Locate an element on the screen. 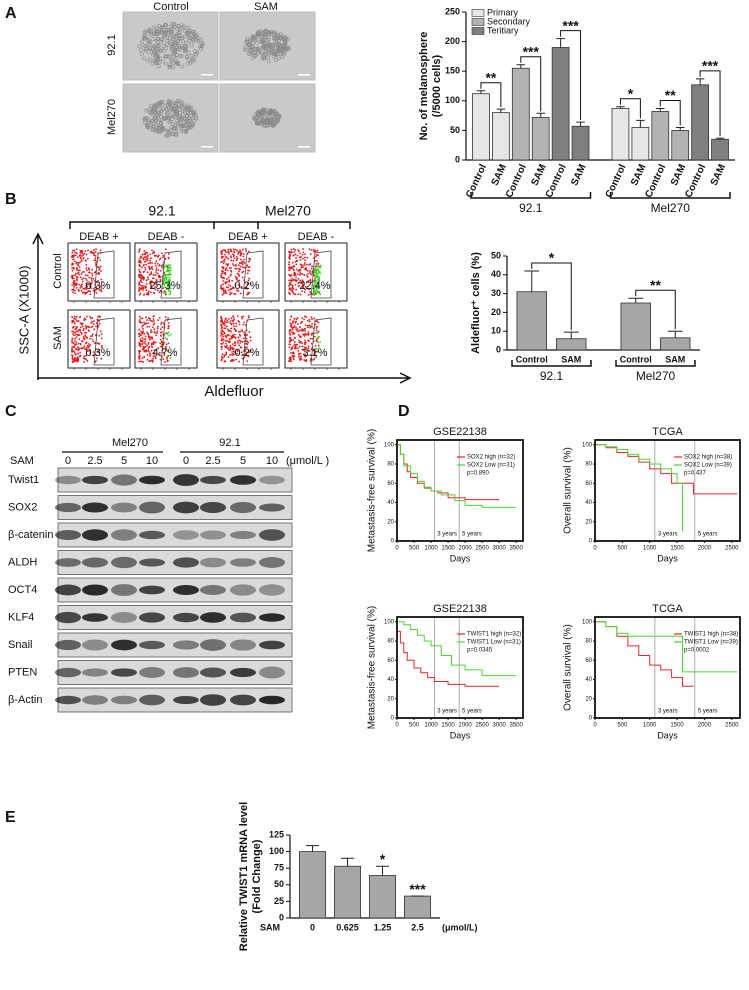 The image size is (749, 990). significance: * is located at coordinates (631, 93).